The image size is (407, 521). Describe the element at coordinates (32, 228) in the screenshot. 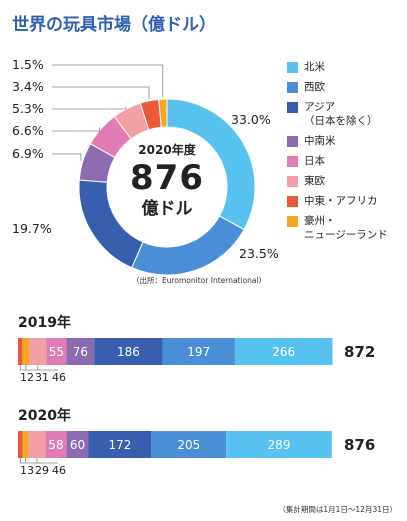

I see `donut-label-asia: 19.7%` at that location.